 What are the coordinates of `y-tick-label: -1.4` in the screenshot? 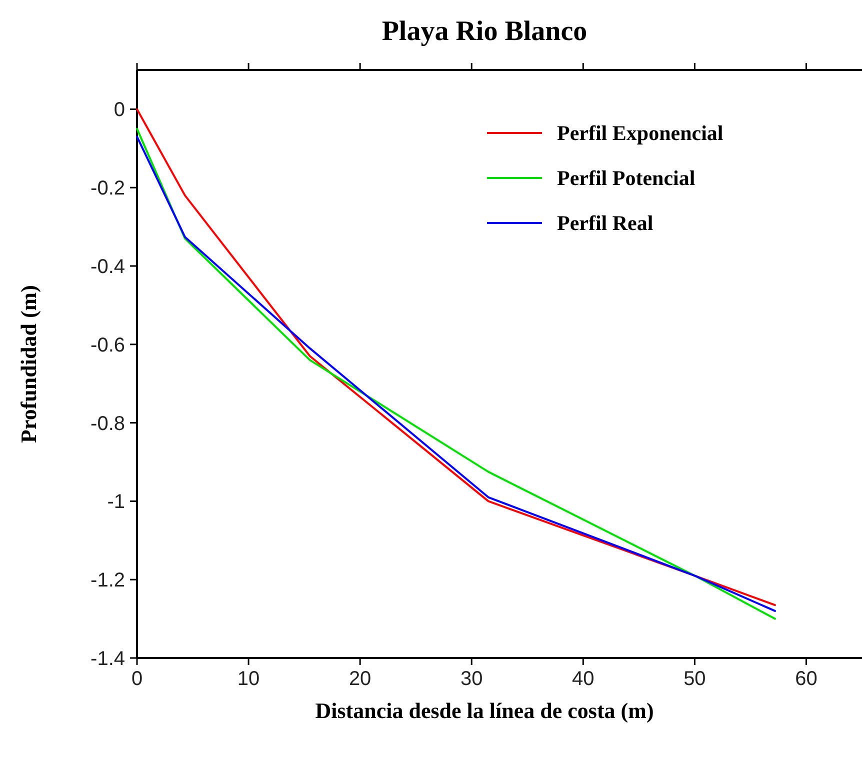 It's located at (107, 659).